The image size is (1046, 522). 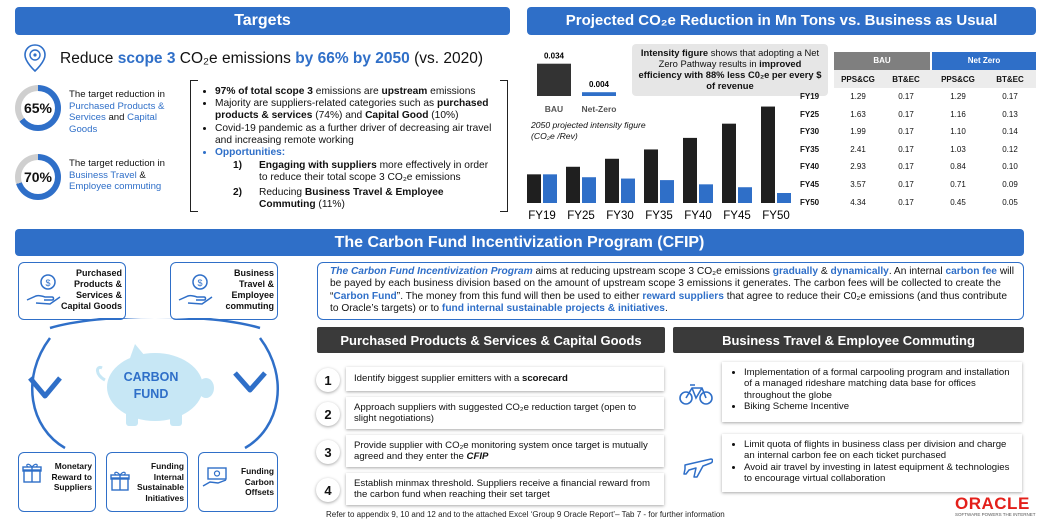 What do you see at coordinates (810, 96) in the screenshot?
I see `table-row-year: FY19` at bounding box center [810, 96].